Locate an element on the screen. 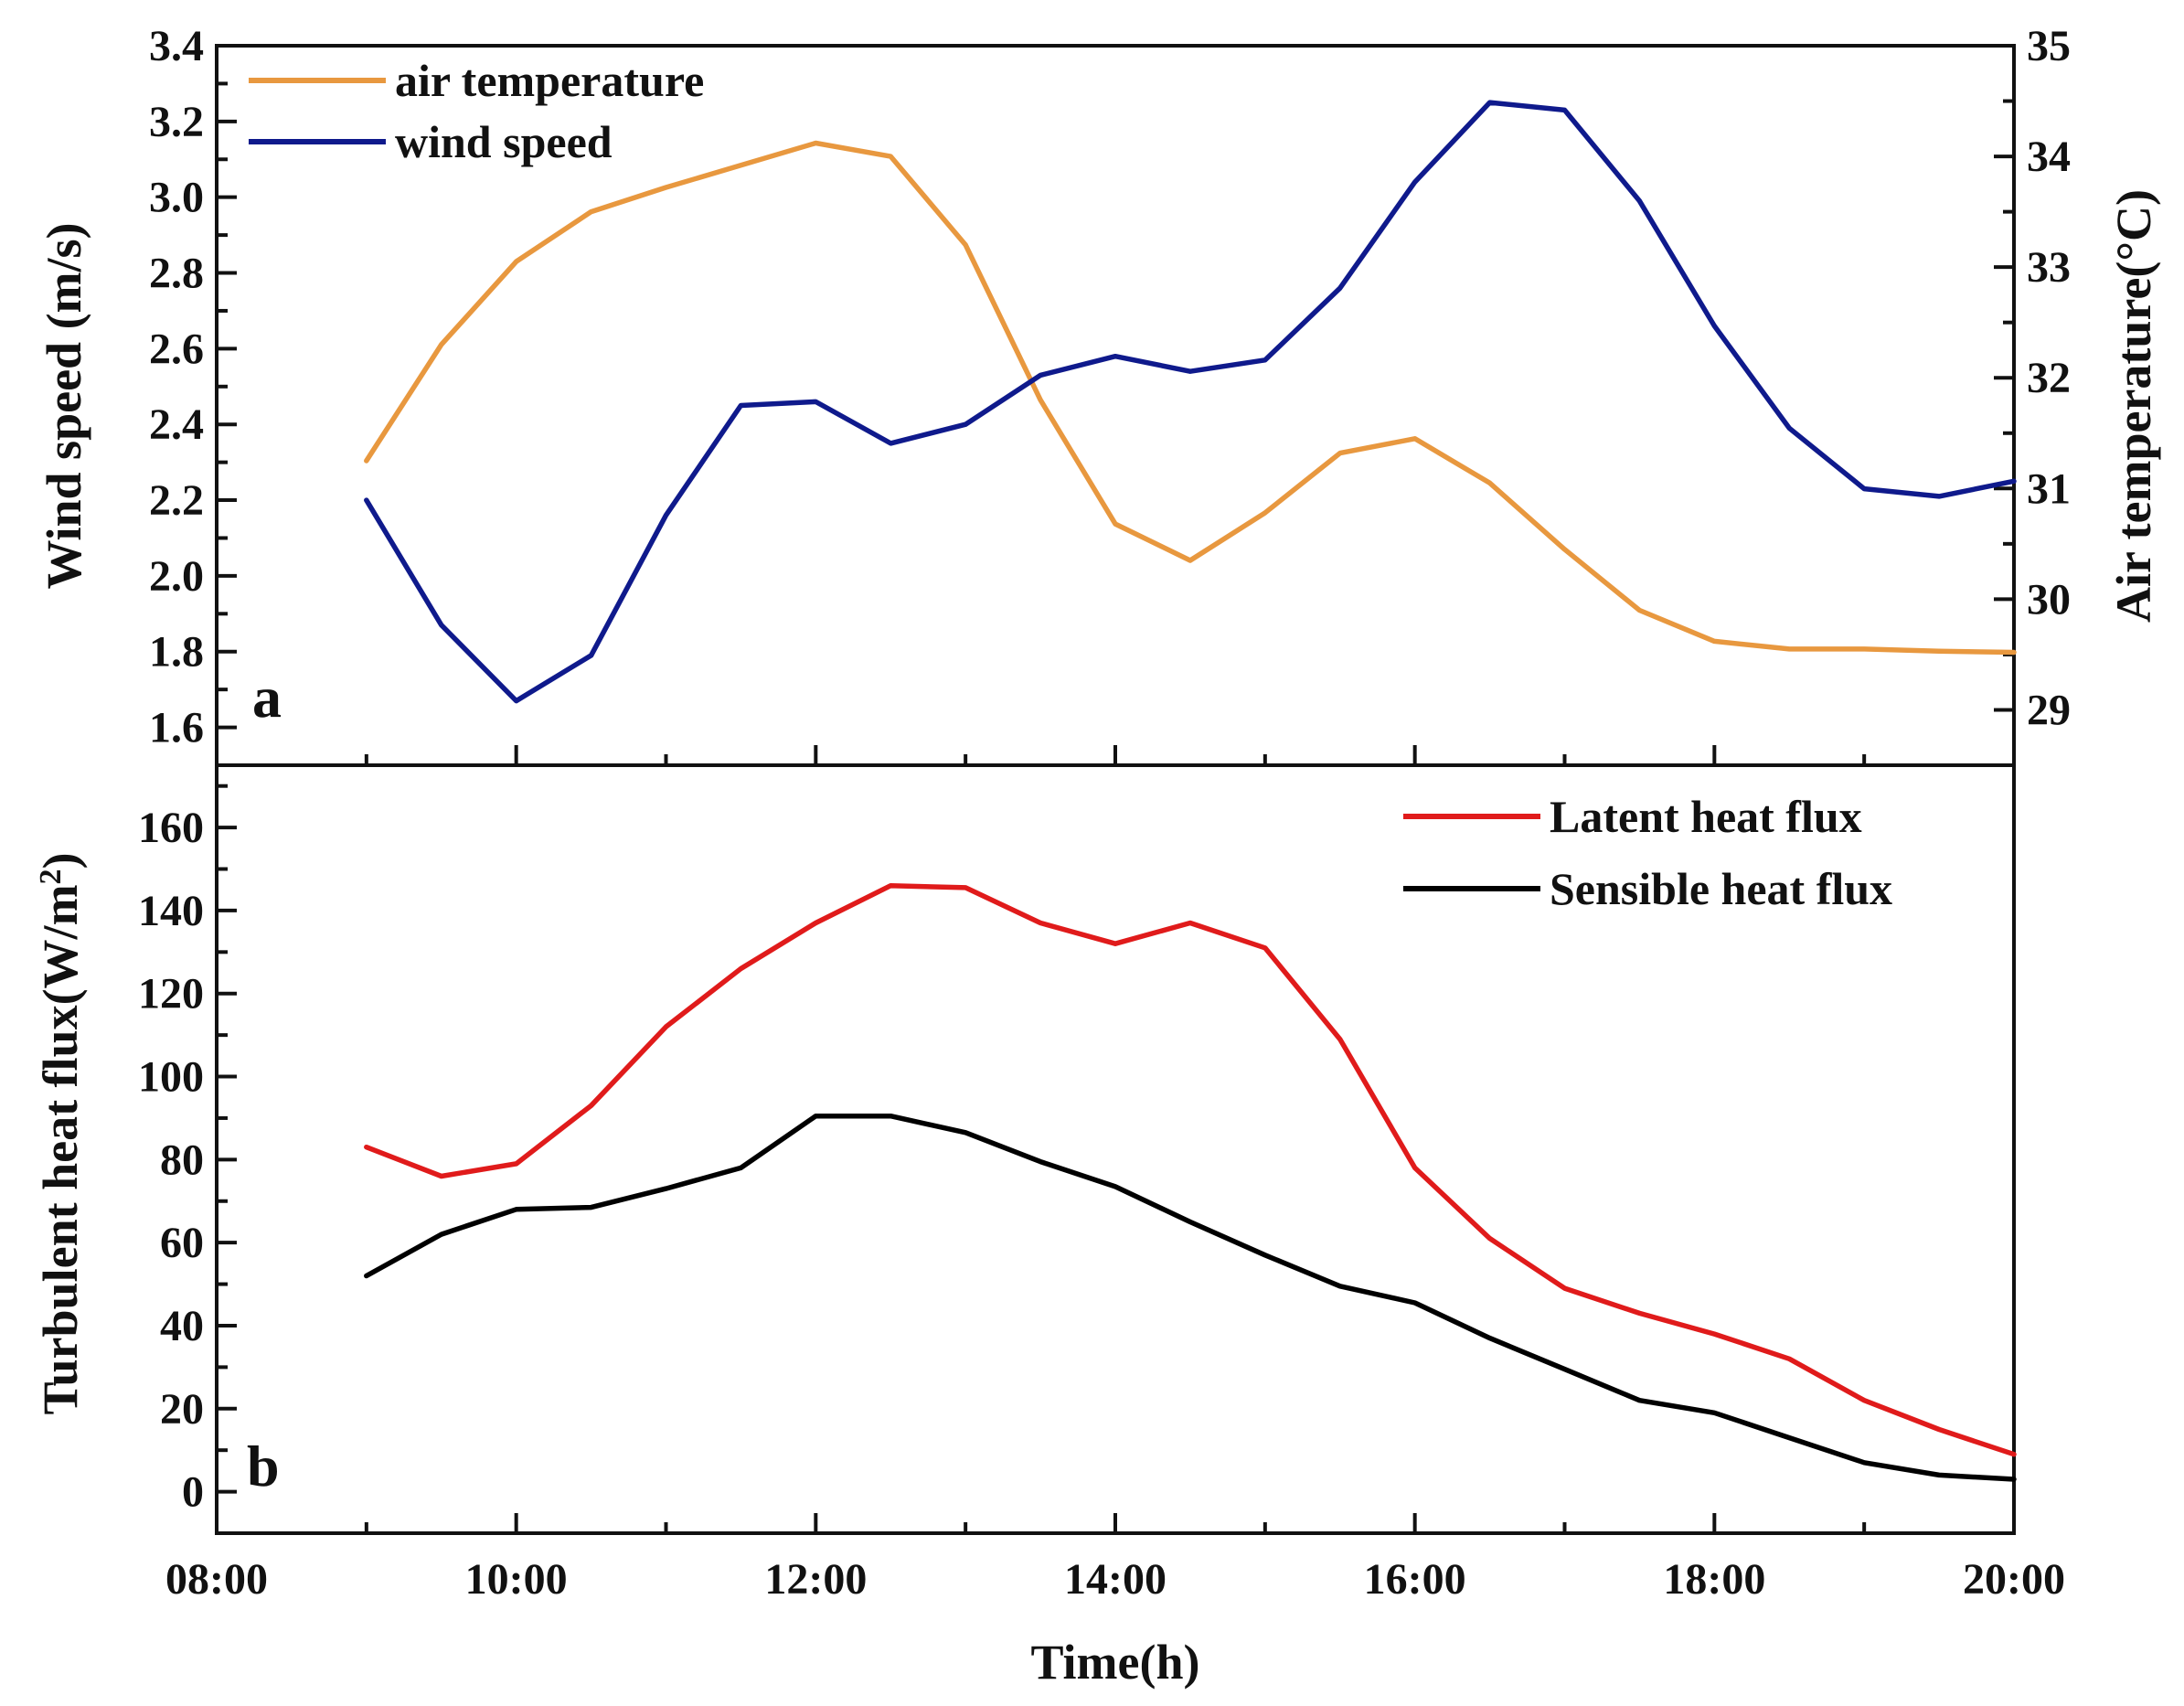 The width and height of the screenshot is (2184, 1706). y2-tick-label-a: 33 is located at coordinates (2049, 267).